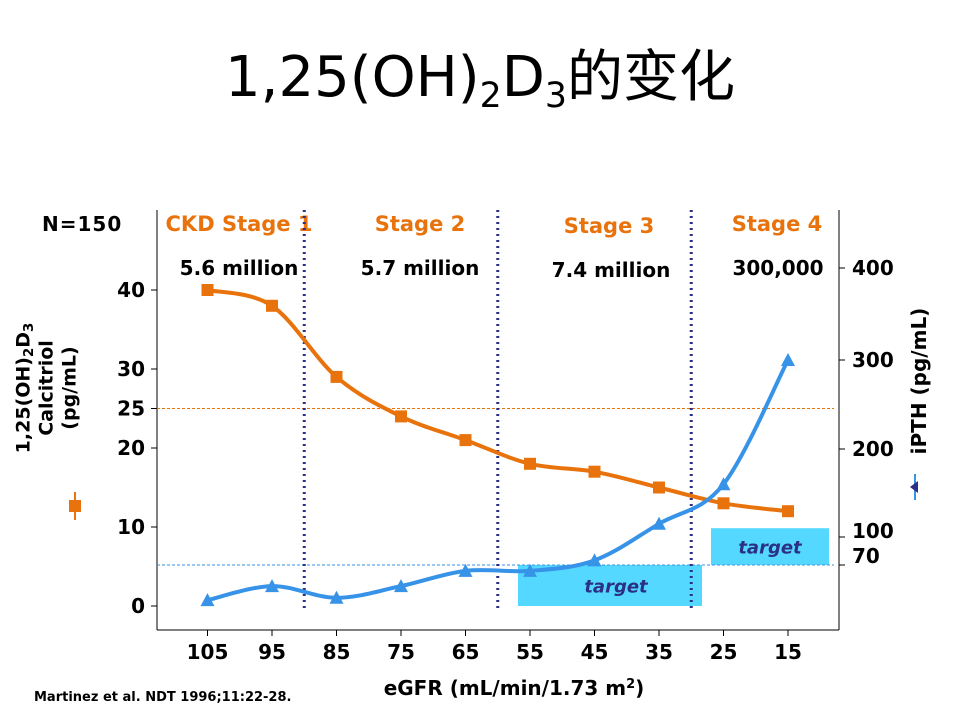 Image resolution: width=960 pixels, height=720 pixels. Describe the element at coordinates (401, 652) in the screenshot. I see `x-tick-label-3: 75` at that location.